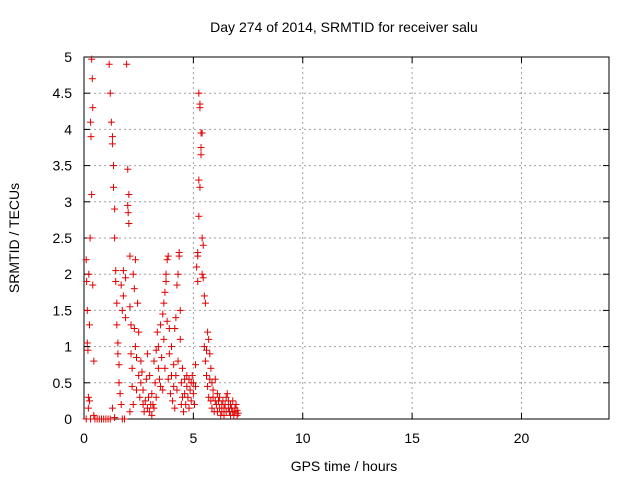 The height and width of the screenshot is (480, 640). What do you see at coordinates (344, 466) in the screenshot?
I see `x-axis-label: GPS time / hours` at bounding box center [344, 466].